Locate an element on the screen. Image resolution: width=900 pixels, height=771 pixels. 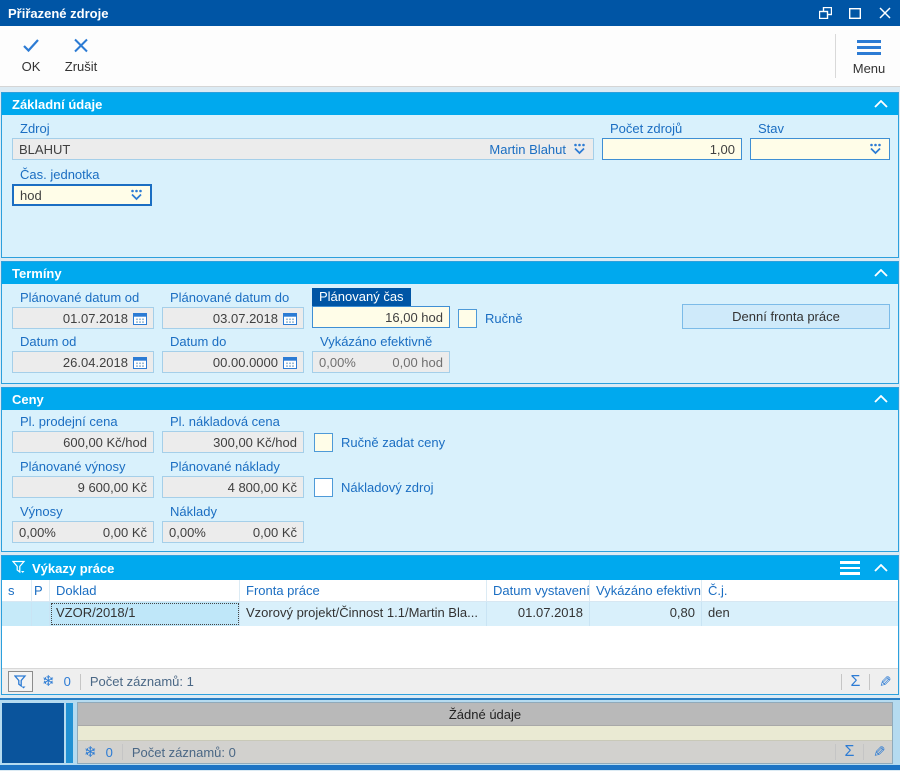
col-header-cj: Č.j. is located at coordinates (718, 590).